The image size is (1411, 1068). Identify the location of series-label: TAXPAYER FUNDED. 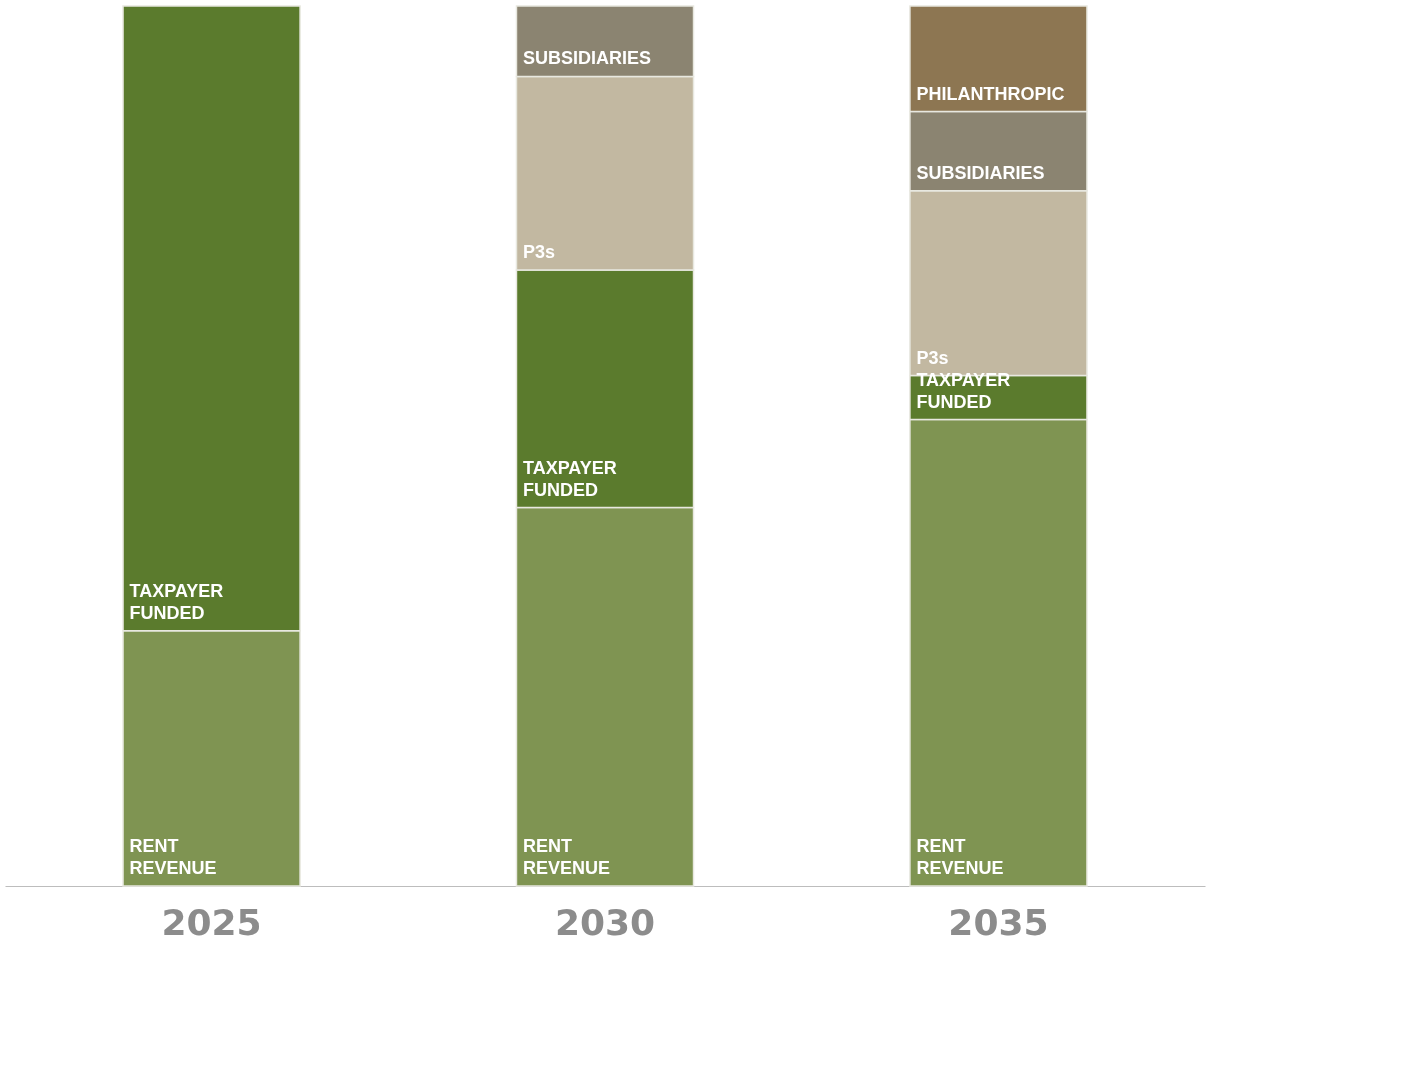
(963, 390).